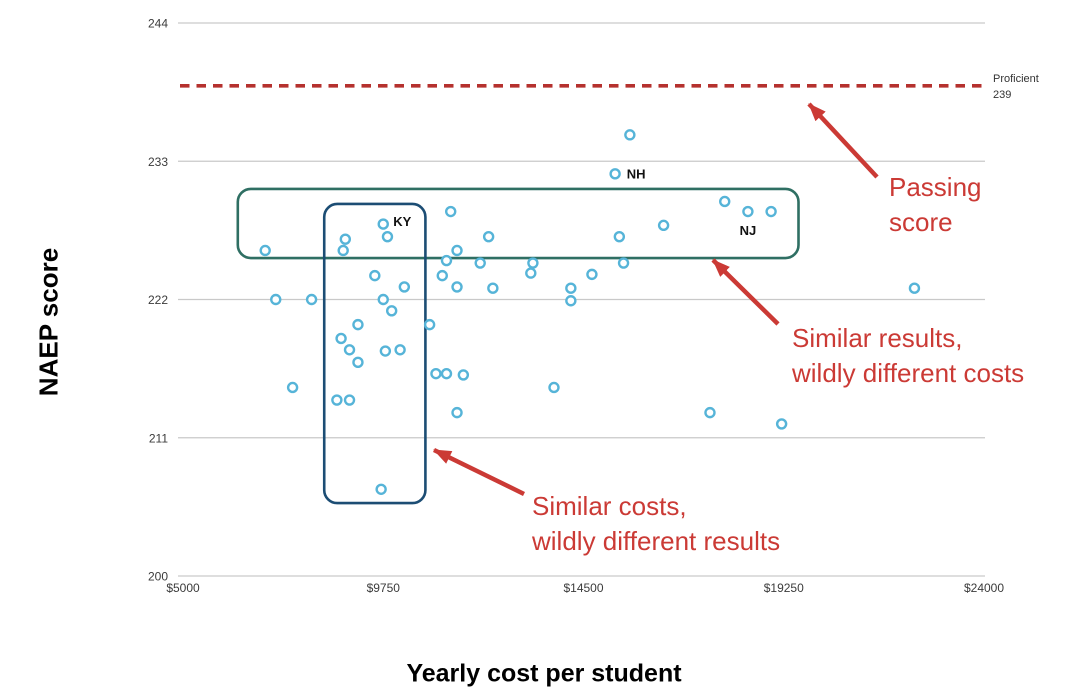  What do you see at coordinates (935, 205) in the screenshot?
I see `passing-score-annotation: Passing score` at bounding box center [935, 205].